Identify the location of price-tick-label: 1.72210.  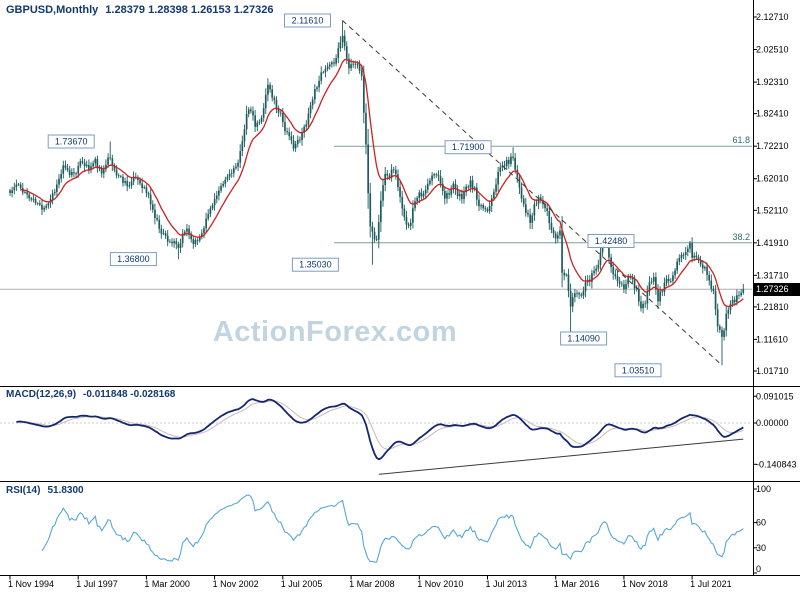
(772, 146).